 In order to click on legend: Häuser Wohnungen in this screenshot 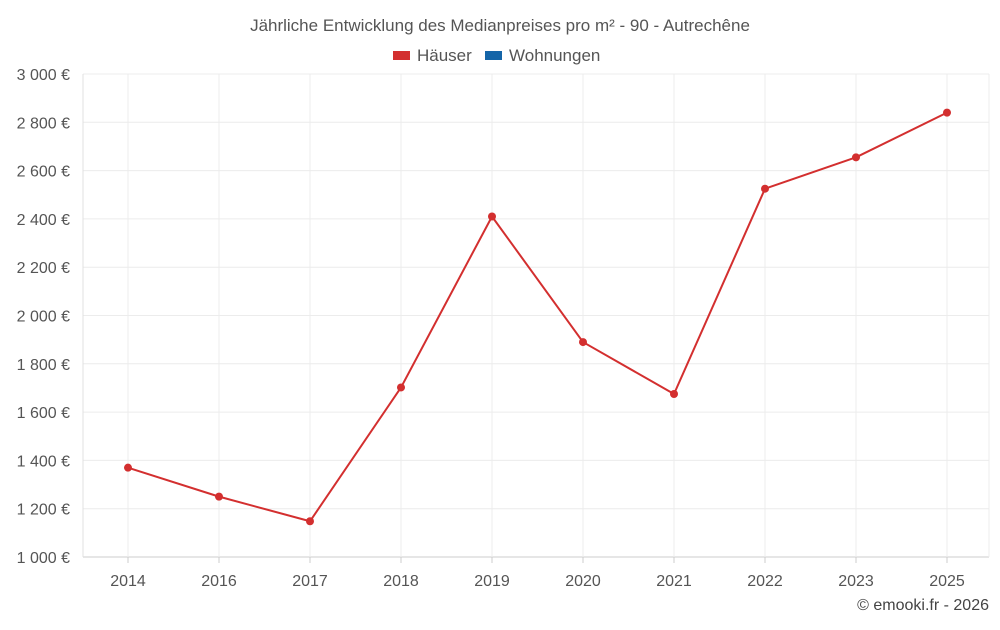, I will do `click(496, 55)`.